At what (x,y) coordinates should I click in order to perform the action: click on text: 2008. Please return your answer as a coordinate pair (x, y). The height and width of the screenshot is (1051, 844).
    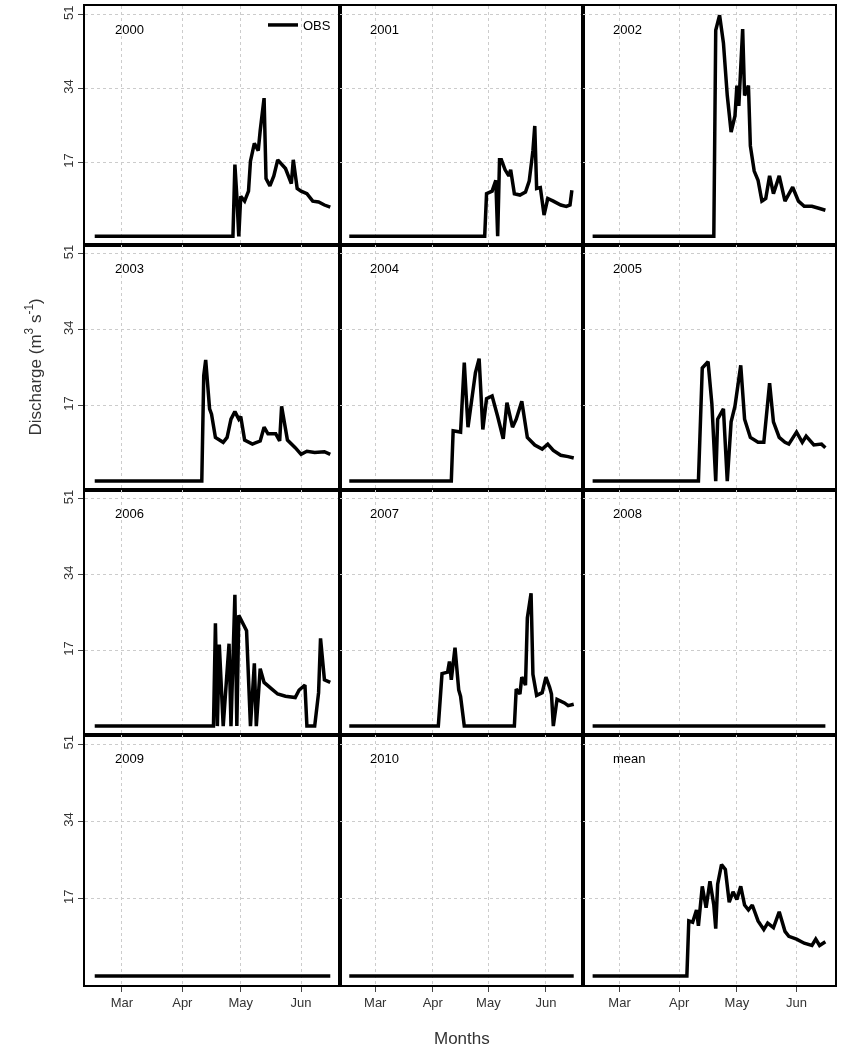
    Looking at the image, I should click on (627, 513).